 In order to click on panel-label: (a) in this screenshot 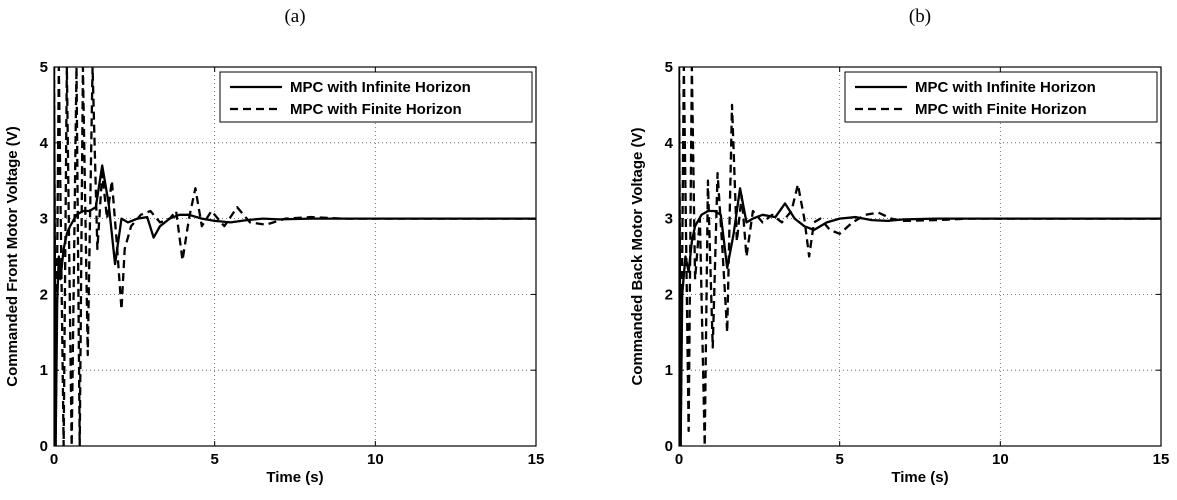, I will do `click(294, 16)`.